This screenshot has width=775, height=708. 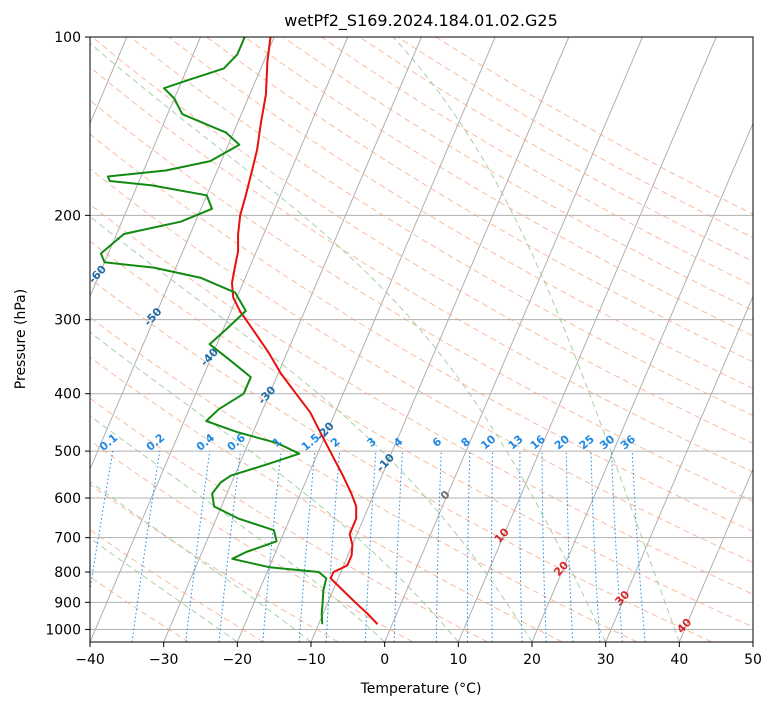 I want to click on y-axis-title: Pressure (hPa), so click(x=21, y=339).